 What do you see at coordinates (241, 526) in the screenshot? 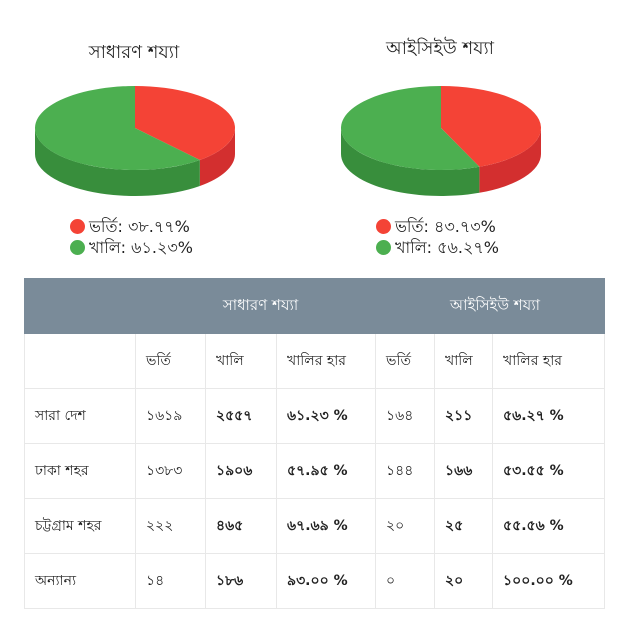
I see `table-cell: ৪৬৫` at bounding box center [241, 526].